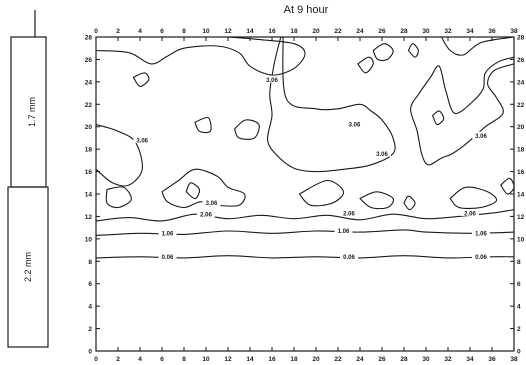 Image resolution: width=526 pixels, height=365 pixels. I want to click on x-tick-label-bottom: 26, so click(382, 359).